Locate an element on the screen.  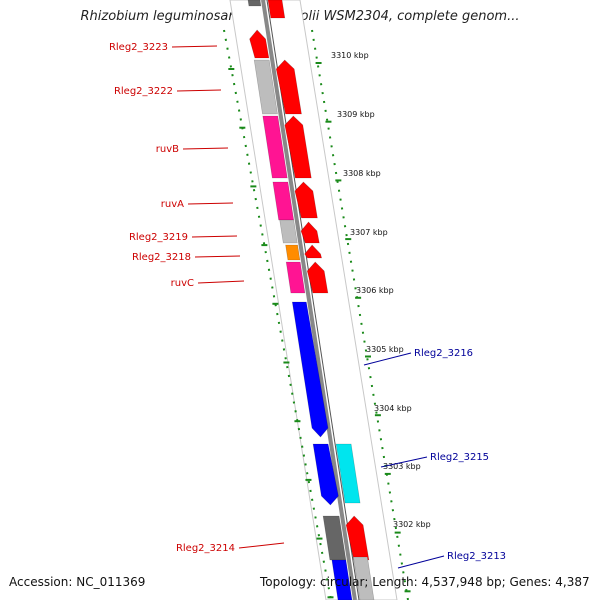
gene-ruva-fwd is located at coordinates (306, 200).